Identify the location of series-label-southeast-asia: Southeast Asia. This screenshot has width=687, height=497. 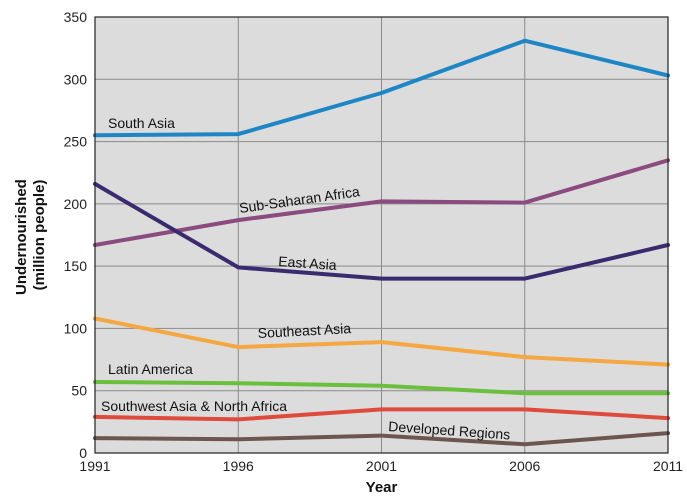
(304, 330).